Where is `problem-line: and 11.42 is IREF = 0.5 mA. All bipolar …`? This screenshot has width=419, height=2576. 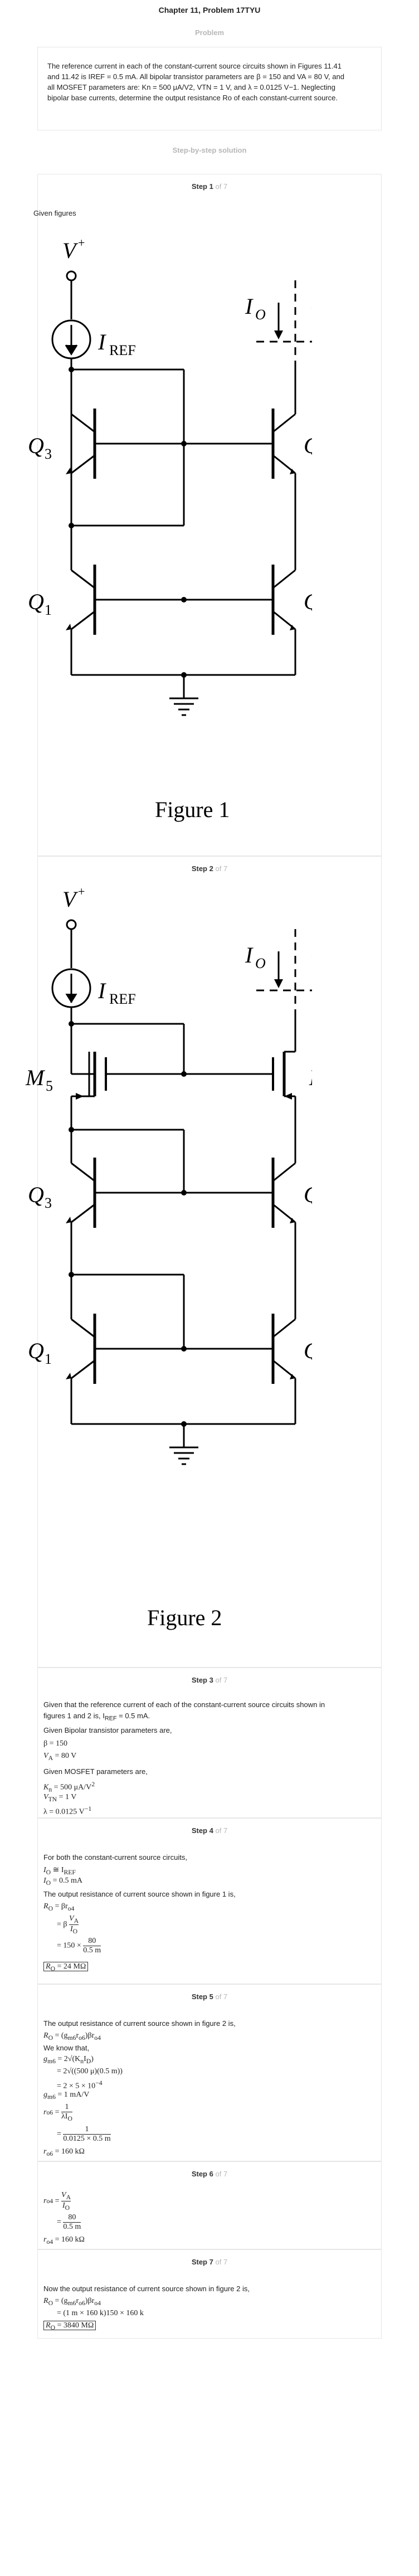 problem-line: and 11.42 is IREF = 0.5 mA. All bipolar … is located at coordinates (195, 76).